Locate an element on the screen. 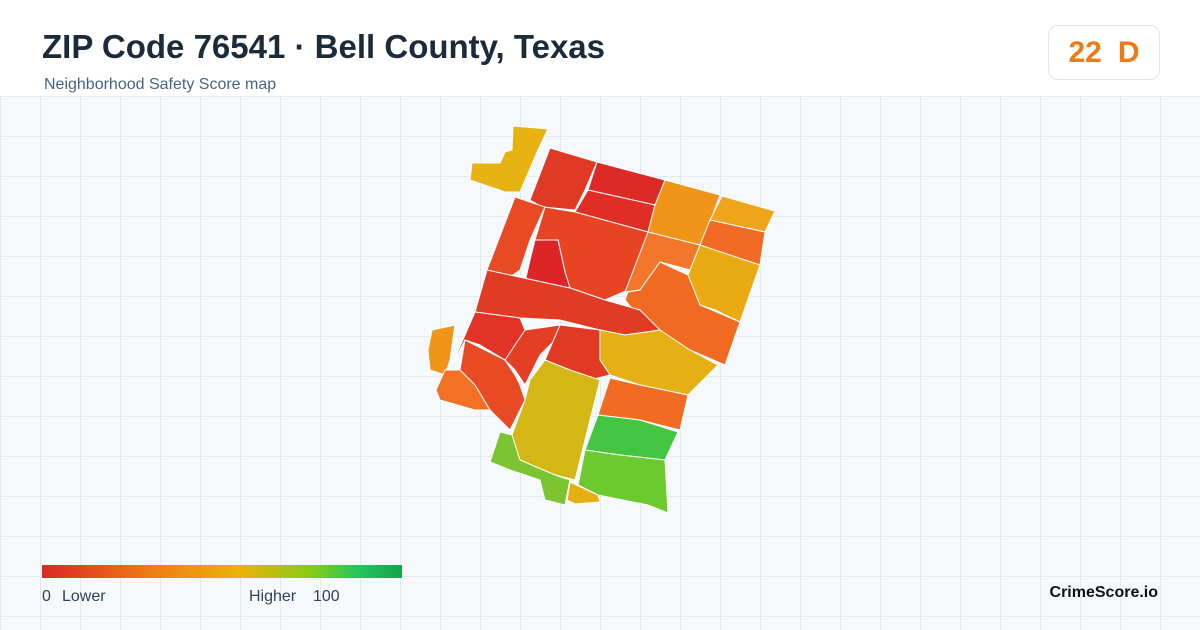  legend-max-label: Higher is located at coordinates (273, 596).